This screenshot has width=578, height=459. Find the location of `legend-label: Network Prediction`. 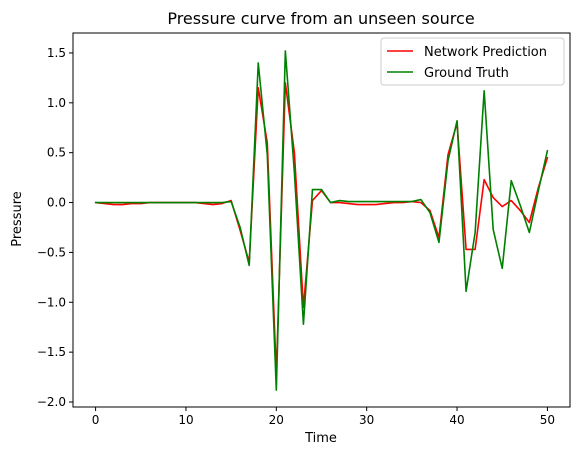

legend-label: Network Prediction is located at coordinates (485, 52).